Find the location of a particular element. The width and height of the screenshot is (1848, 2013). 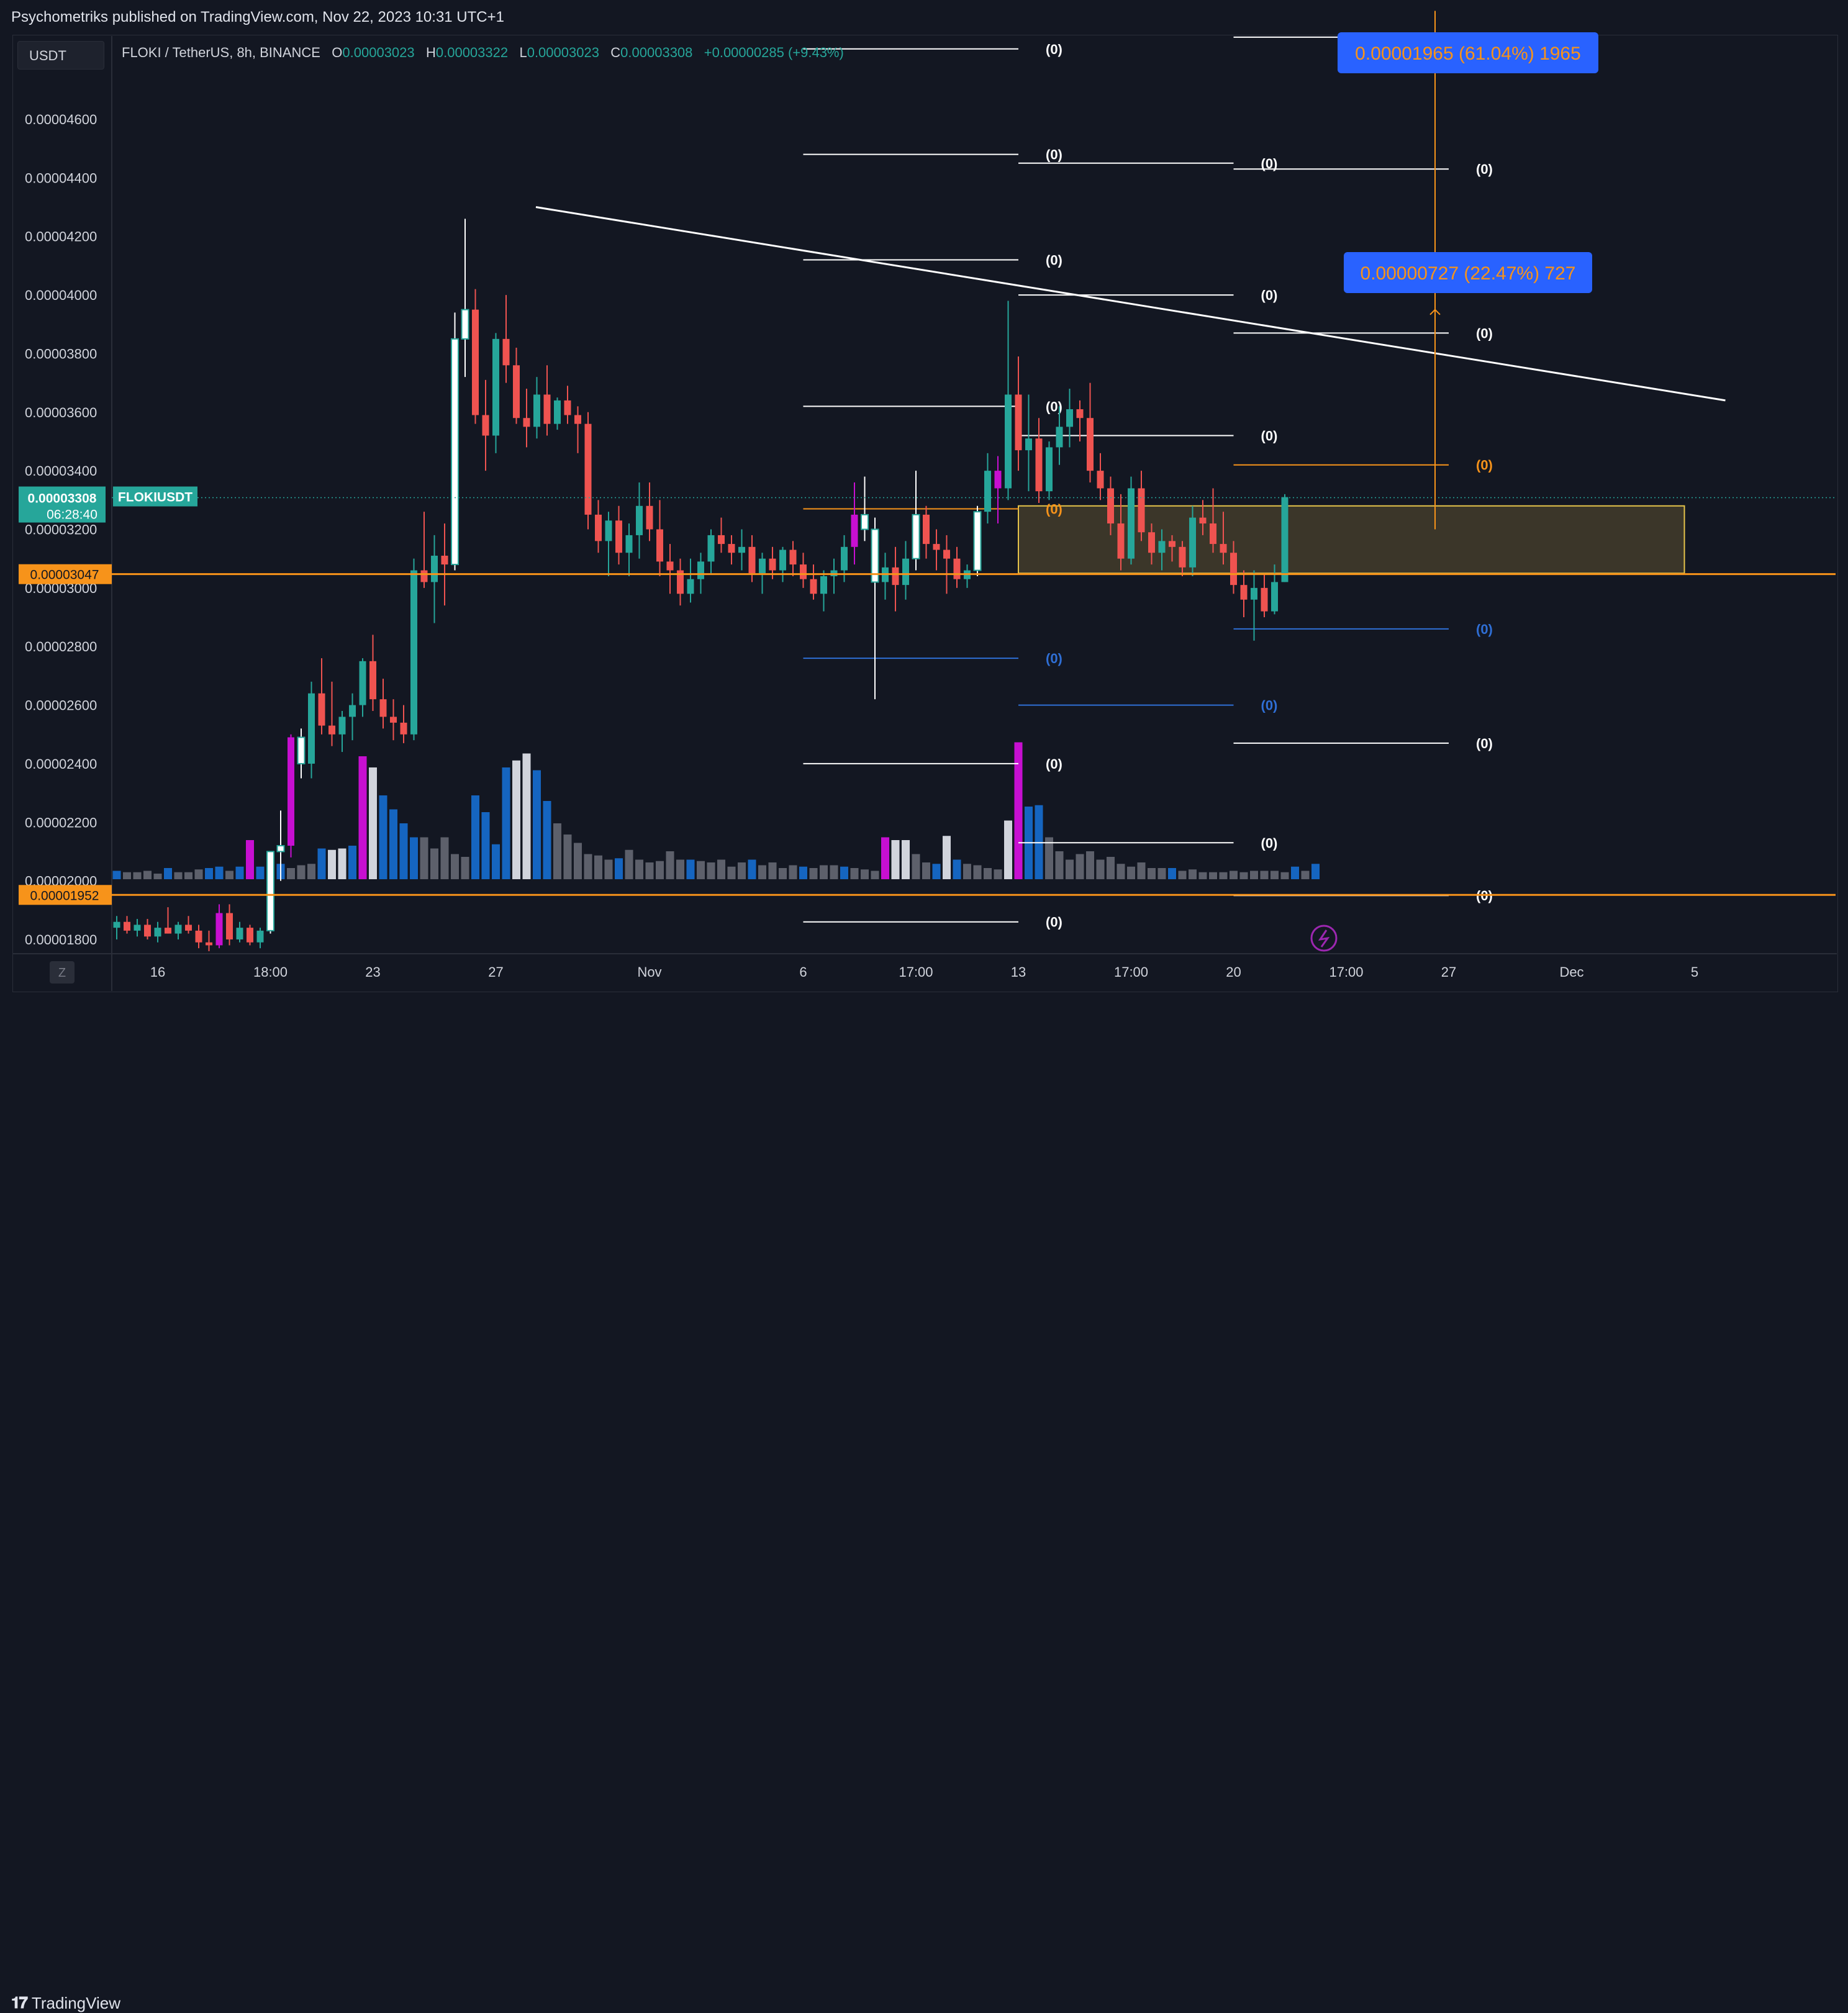

measure-label-top: 0.00001965 (61.04%) 1965 is located at coordinates (1468, 53).